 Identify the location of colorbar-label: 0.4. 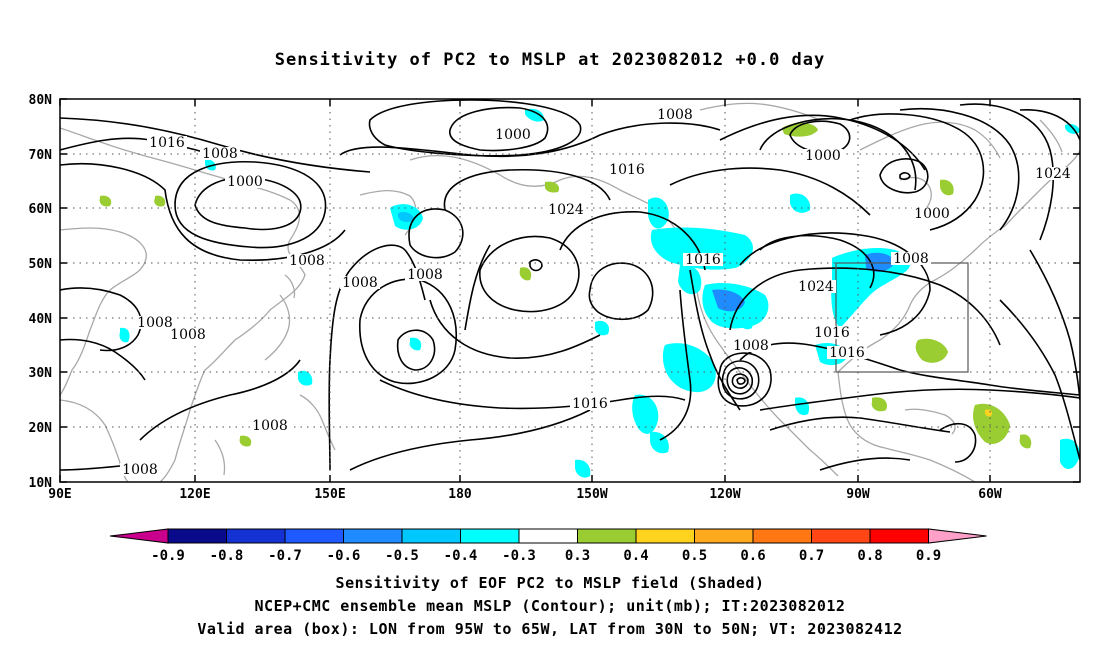
(635, 556).